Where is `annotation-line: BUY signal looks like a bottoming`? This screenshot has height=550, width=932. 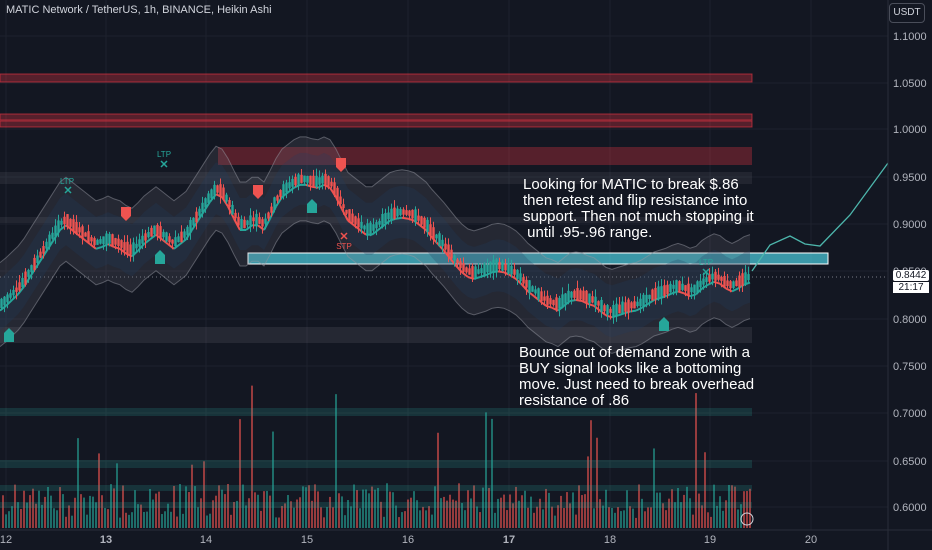 annotation-line: BUY signal looks like a bottoming is located at coordinates (630, 368).